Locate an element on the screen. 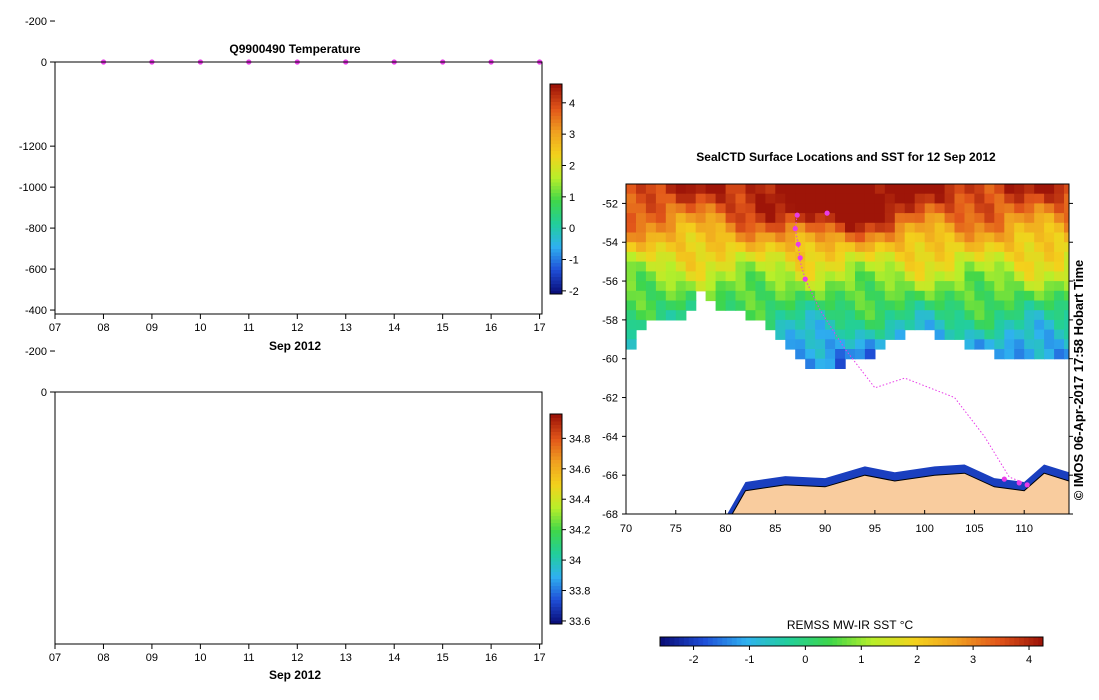 The height and width of the screenshot is (700, 1099). lon-tick-label: 75 is located at coordinates (676, 529).